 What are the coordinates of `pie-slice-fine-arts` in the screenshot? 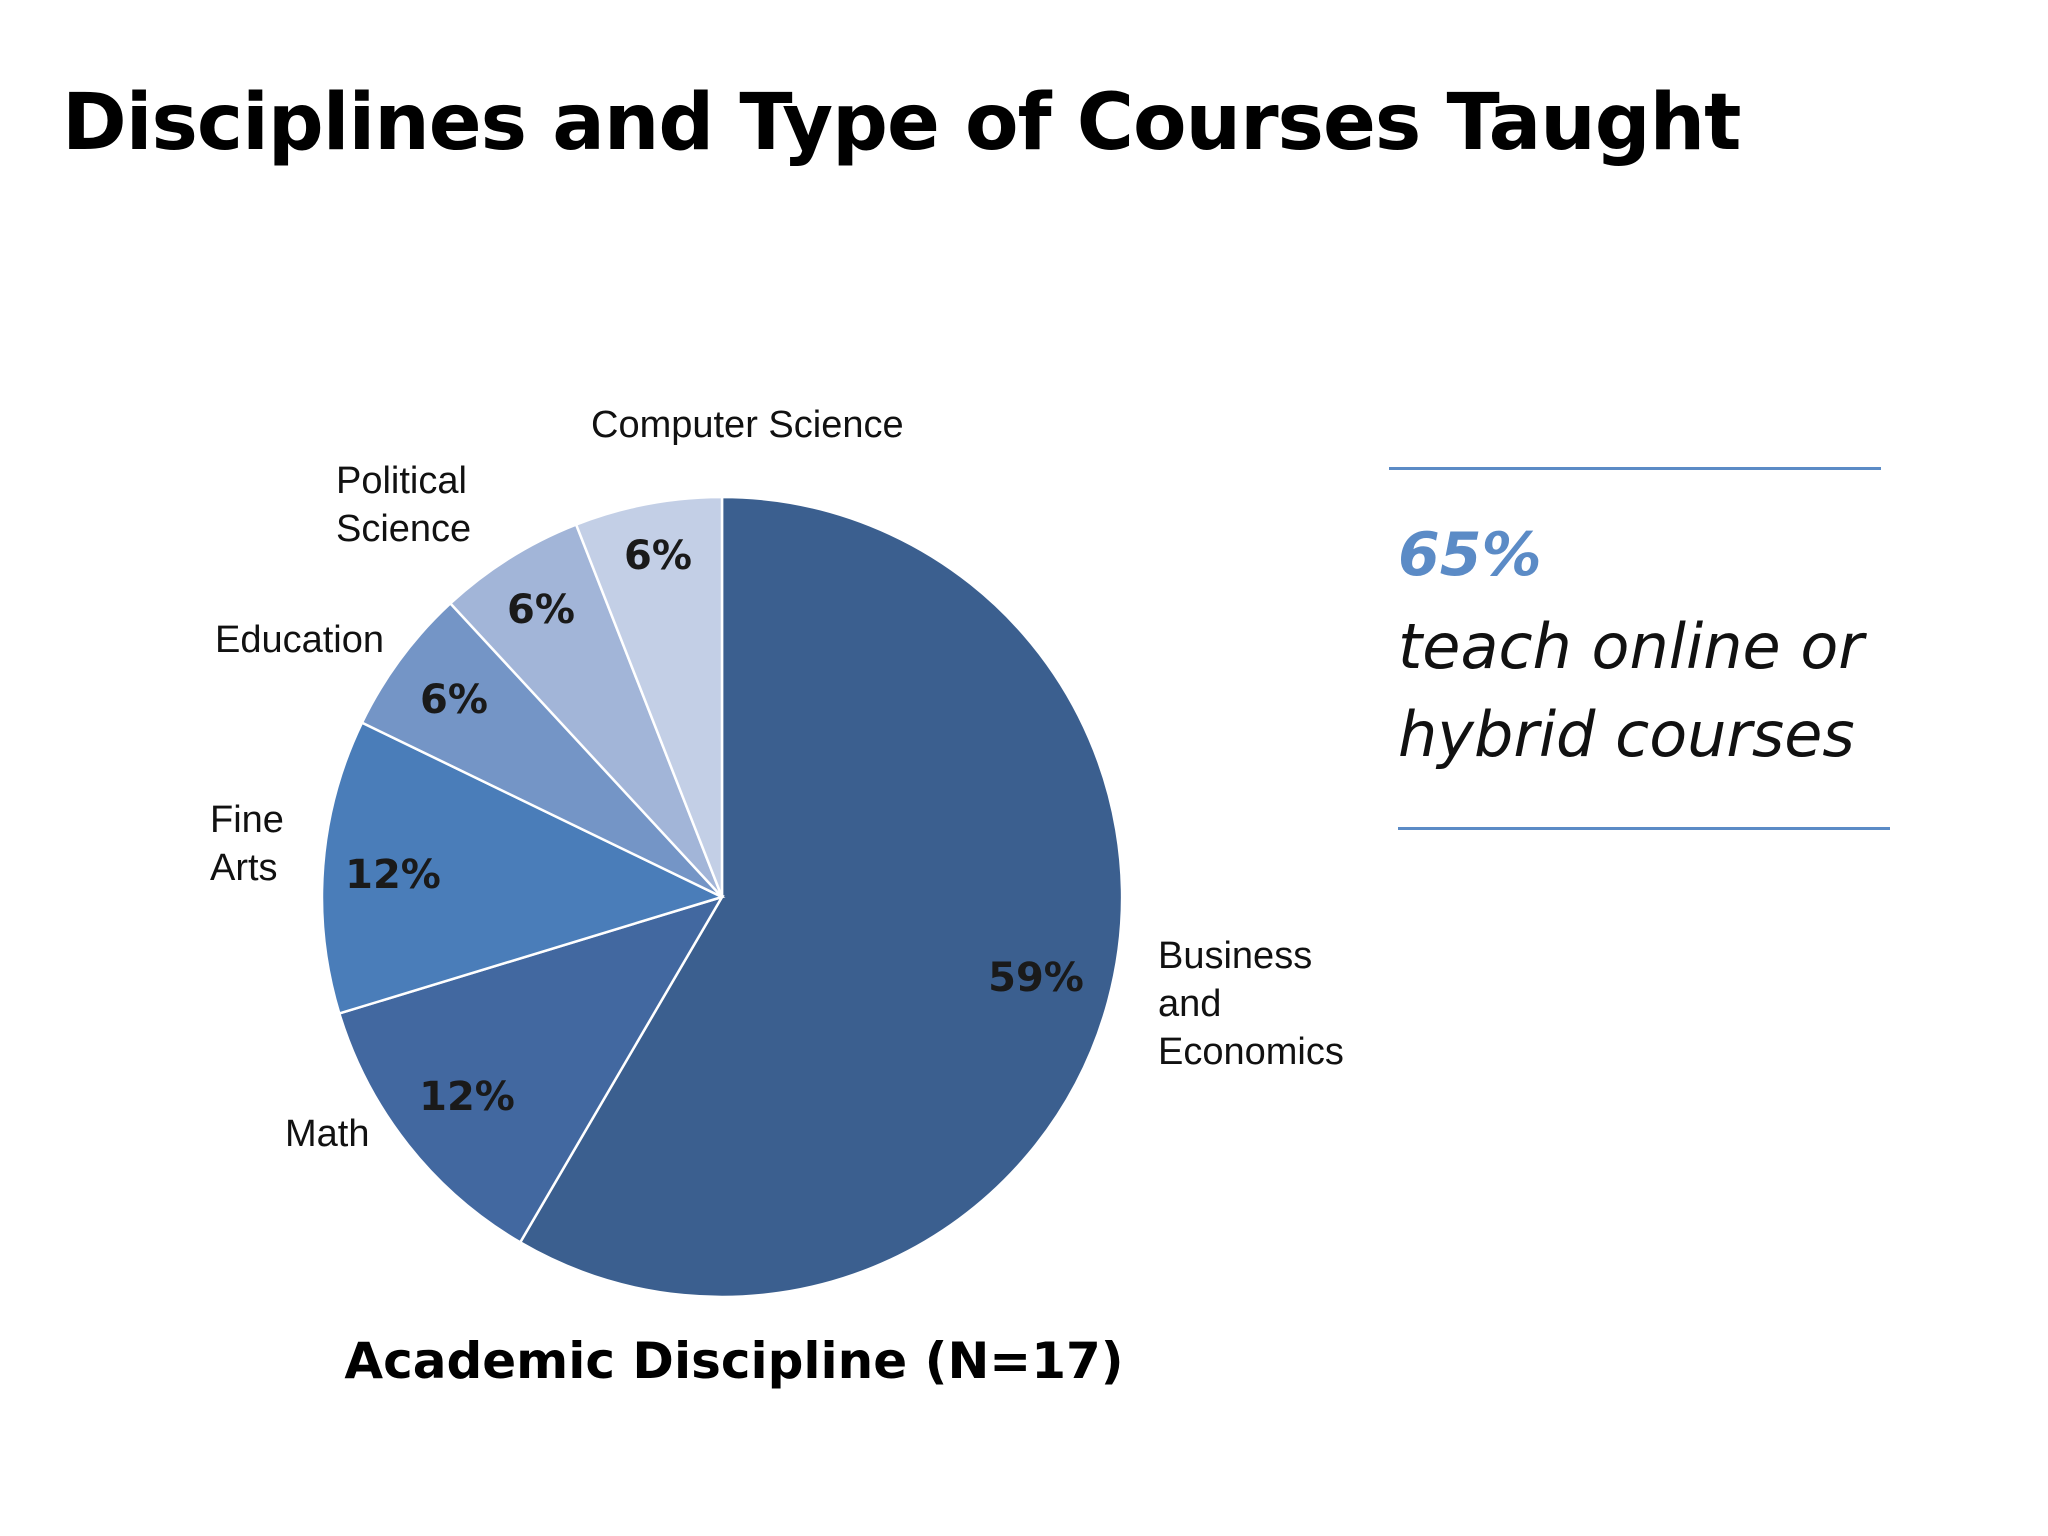 It's located at (523, 868).